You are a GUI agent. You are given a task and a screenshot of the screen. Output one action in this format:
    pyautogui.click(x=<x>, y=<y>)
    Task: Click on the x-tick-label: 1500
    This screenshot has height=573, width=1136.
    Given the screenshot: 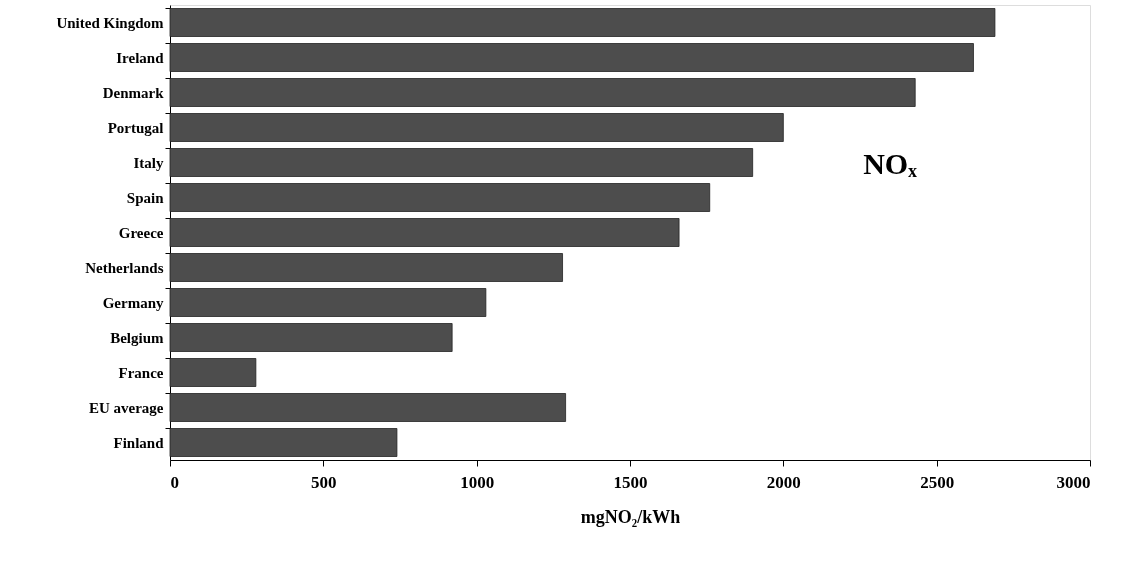 What is the action you would take?
    pyautogui.click(x=630, y=482)
    